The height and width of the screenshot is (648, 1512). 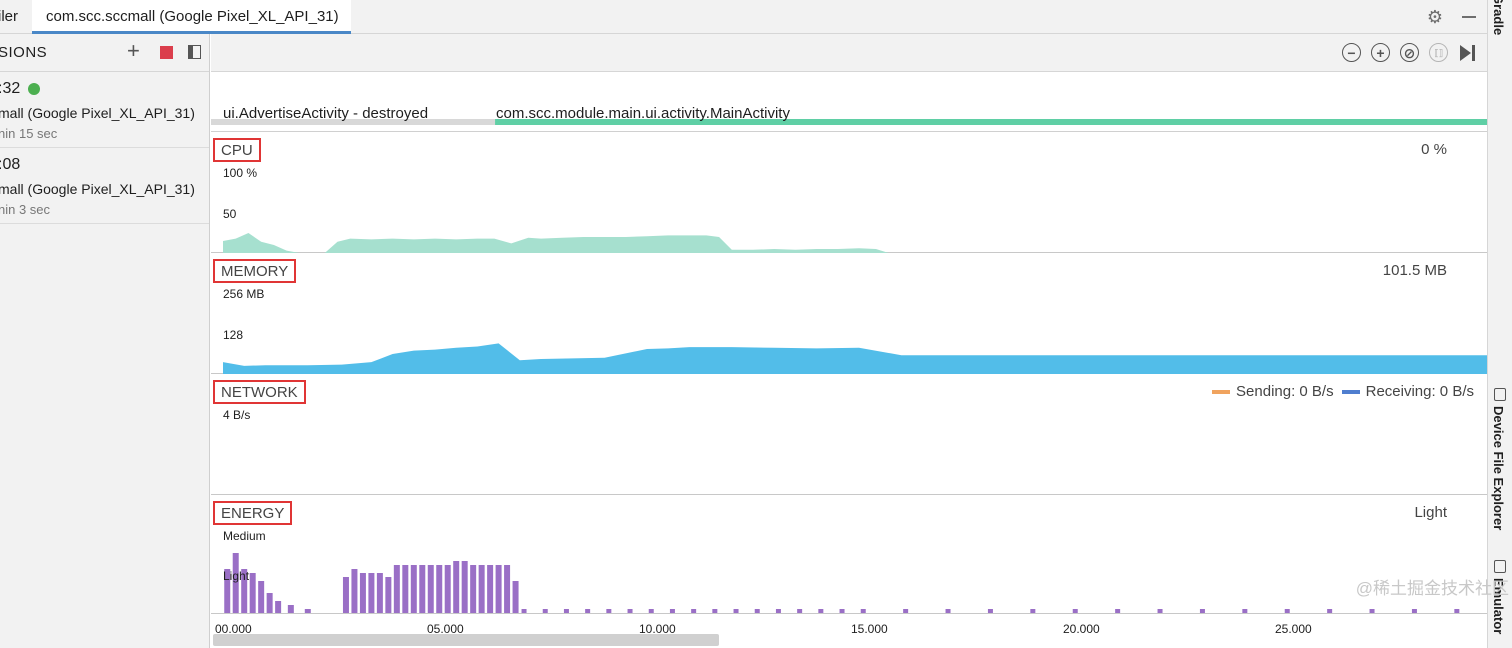 What do you see at coordinates (1498, 468) in the screenshot?
I see `device-file-explorer-tool-button: Device File Explorer` at bounding box center [1498, 468].